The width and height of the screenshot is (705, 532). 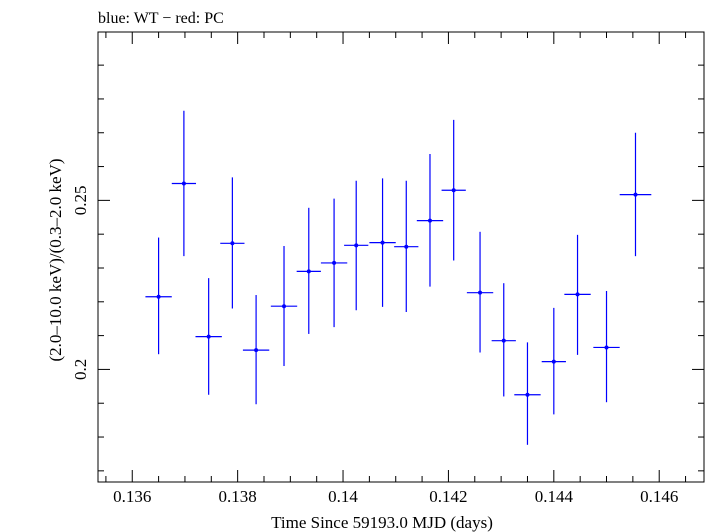 What do you see at coordinates (55, 259) in the screenshot?
I see `y-axis-label: (2.0–10.0 keV)/(0.3–2.0 keV)` at bounding box center [55, 259].